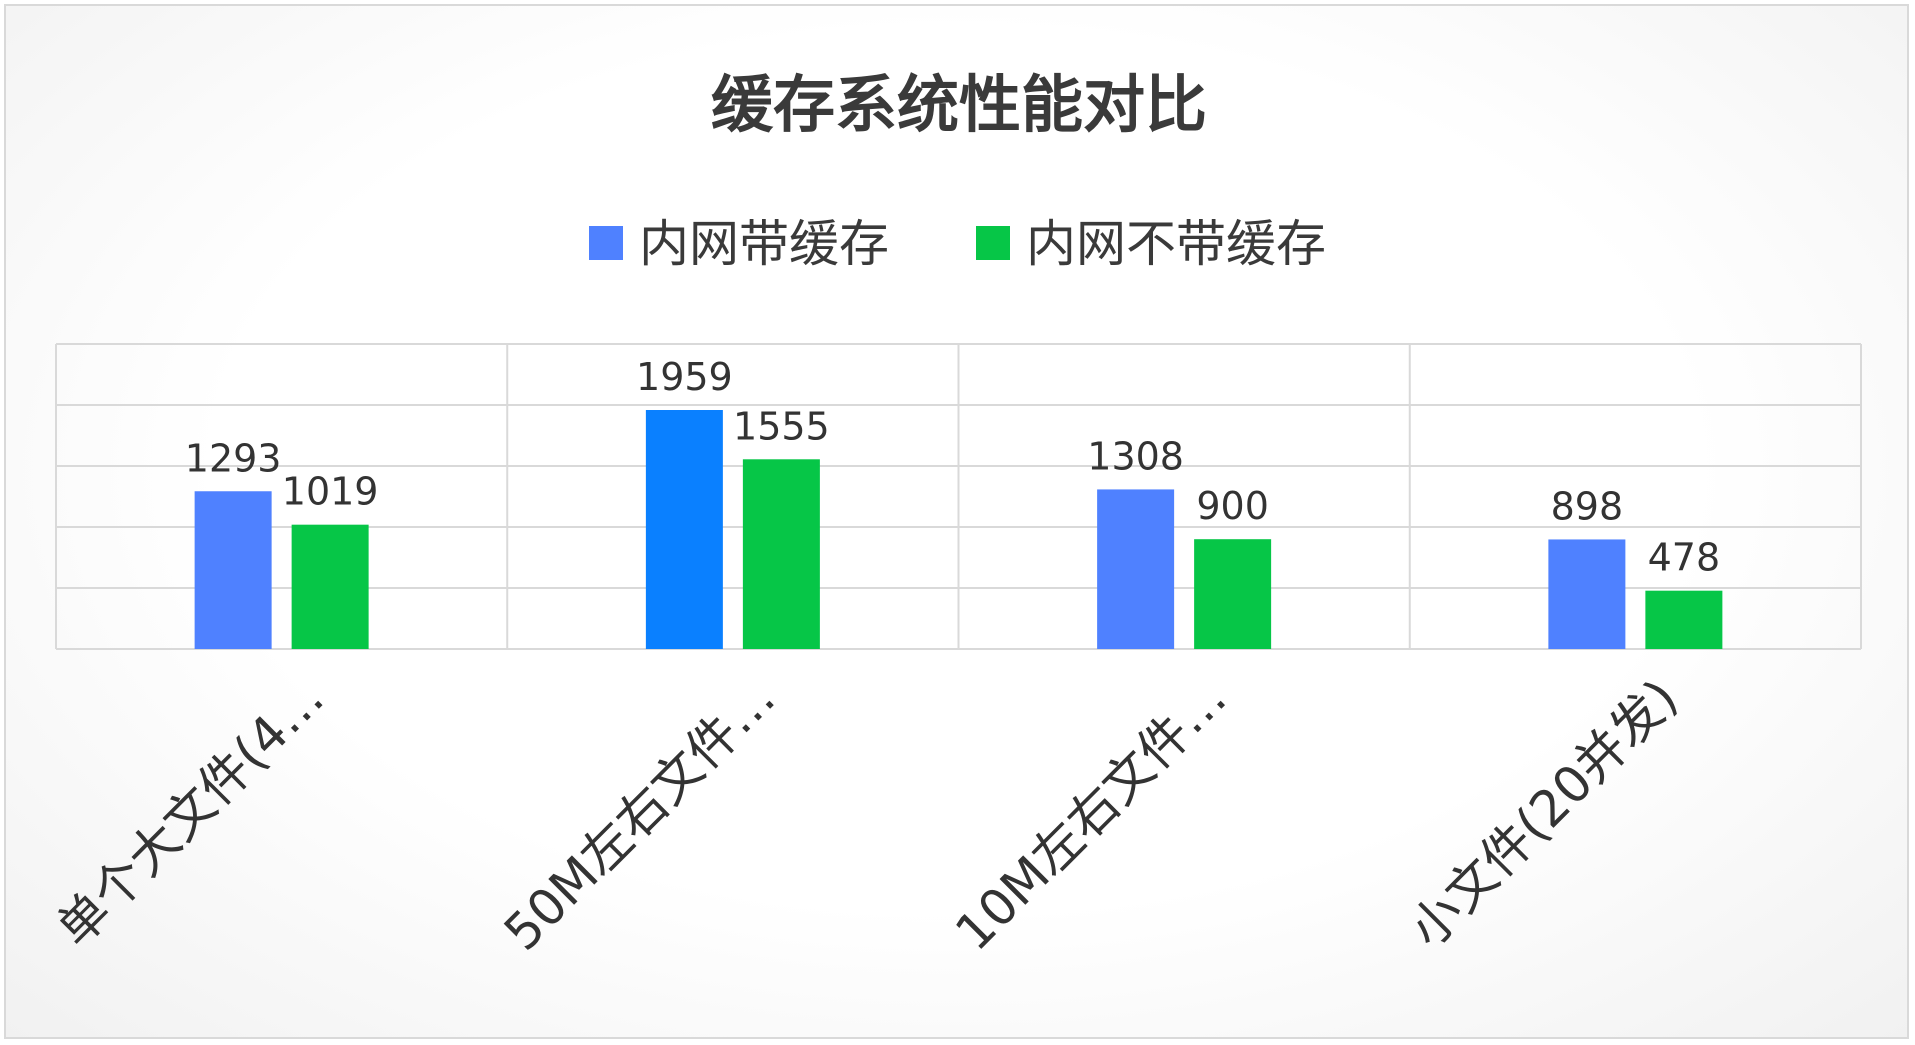  I want to click on category-label-4: 小文件(20并发), so click(1543, 813).